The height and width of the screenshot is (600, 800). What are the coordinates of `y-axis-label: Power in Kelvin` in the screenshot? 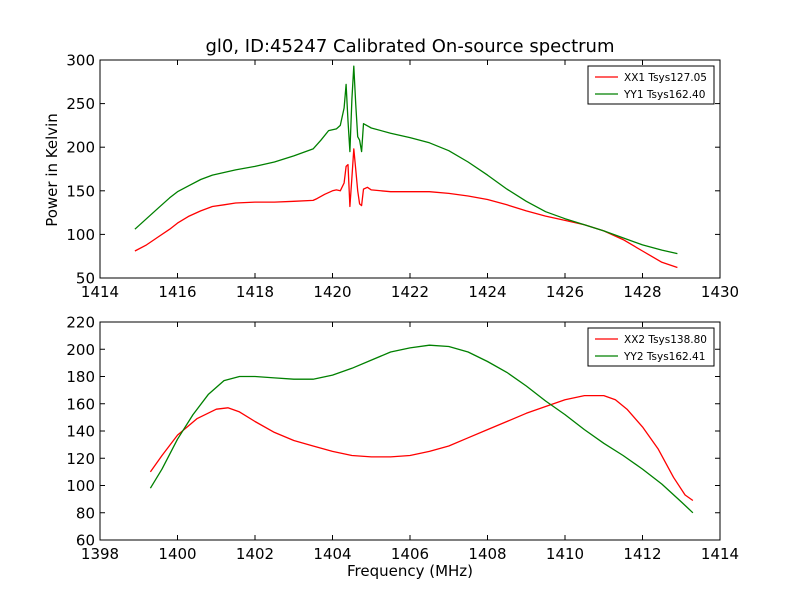 It's located at (52, 170).